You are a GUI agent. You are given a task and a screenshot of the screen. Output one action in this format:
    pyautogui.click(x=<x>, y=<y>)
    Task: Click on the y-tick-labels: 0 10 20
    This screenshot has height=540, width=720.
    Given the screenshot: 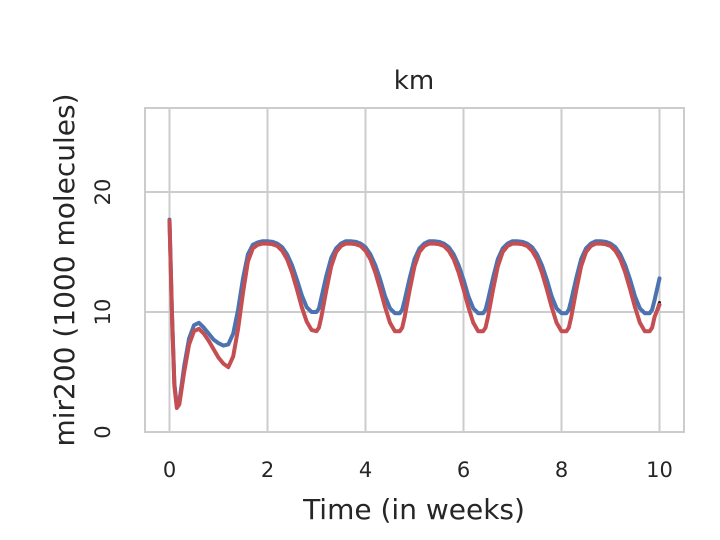 What is the action you would take?
    pyautogui.click(x=103, y=309)
    